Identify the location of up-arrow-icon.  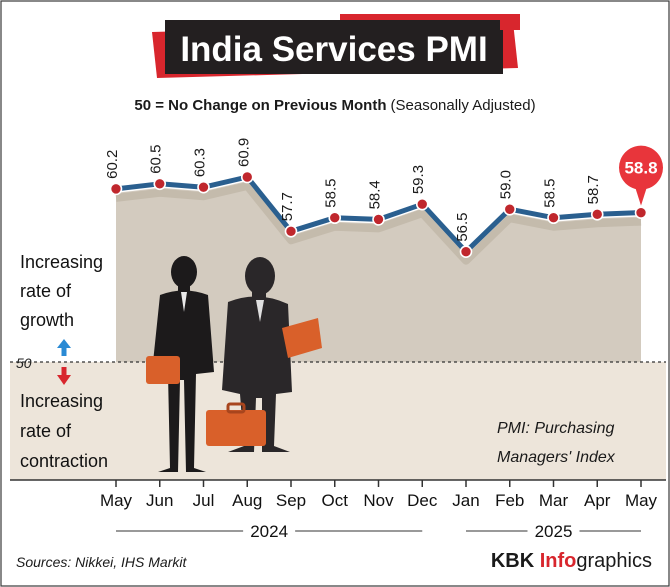
(64, 347).